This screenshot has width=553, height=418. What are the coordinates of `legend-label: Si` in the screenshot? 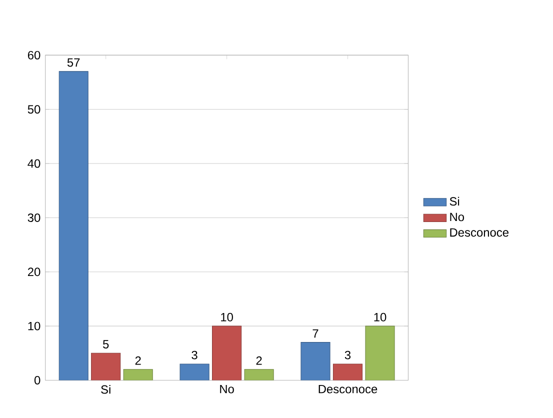 It's located at (455, 201).